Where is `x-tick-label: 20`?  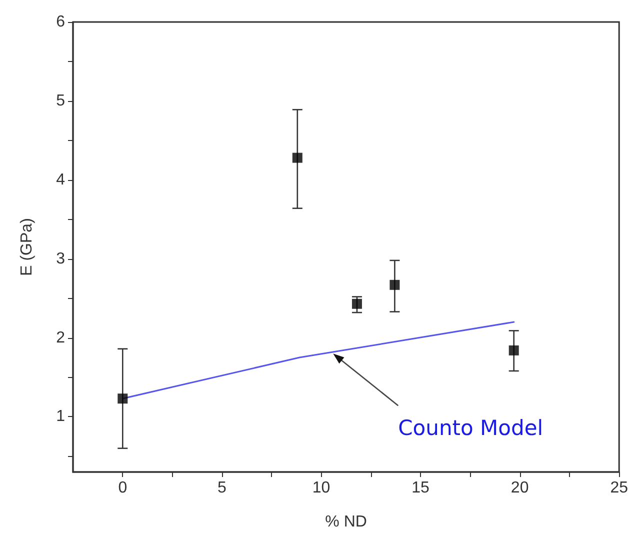 x-tick-label: 20 is located at coordinates (519, 488).